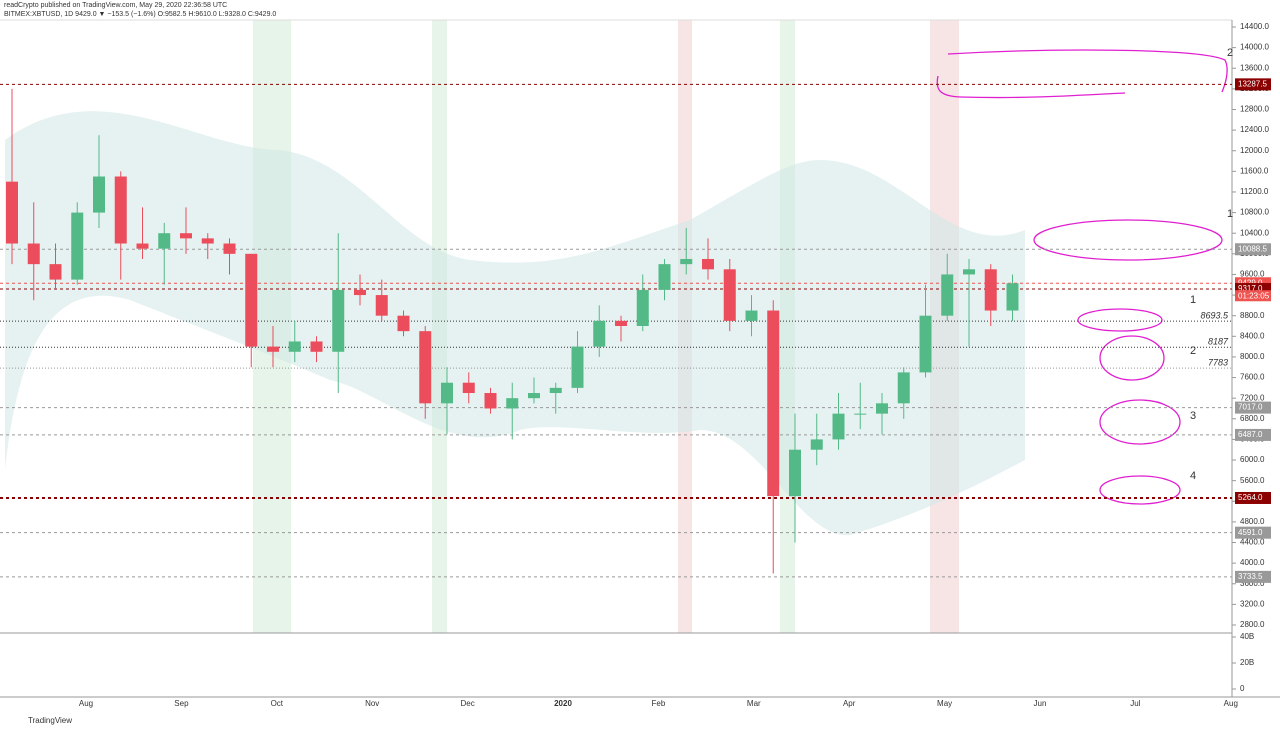 Image resolution: width=1280 pixels, height=736 pixels. What do you see at coordinates (1254, 129) in the screenshot?
I see `y-tick-label: 12400.0` at bounding box center [1254, 129].